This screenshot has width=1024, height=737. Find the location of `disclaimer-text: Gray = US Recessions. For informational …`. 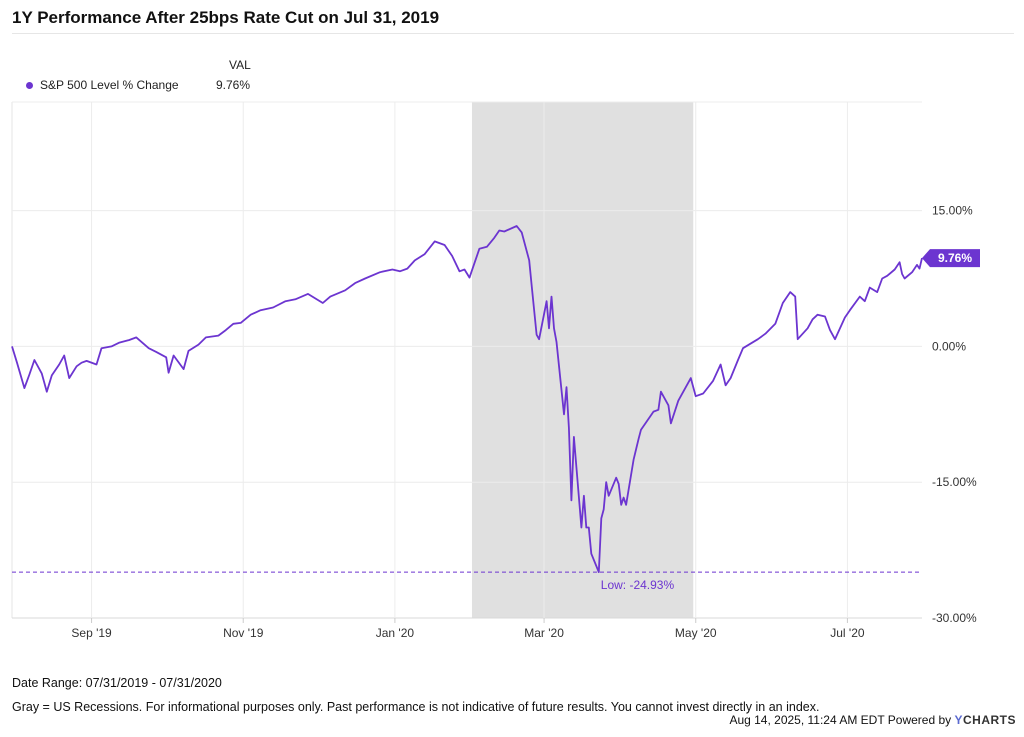

disclaimer-text: Gray = US Recessions. For informational … is located at coordinates (416, 707).